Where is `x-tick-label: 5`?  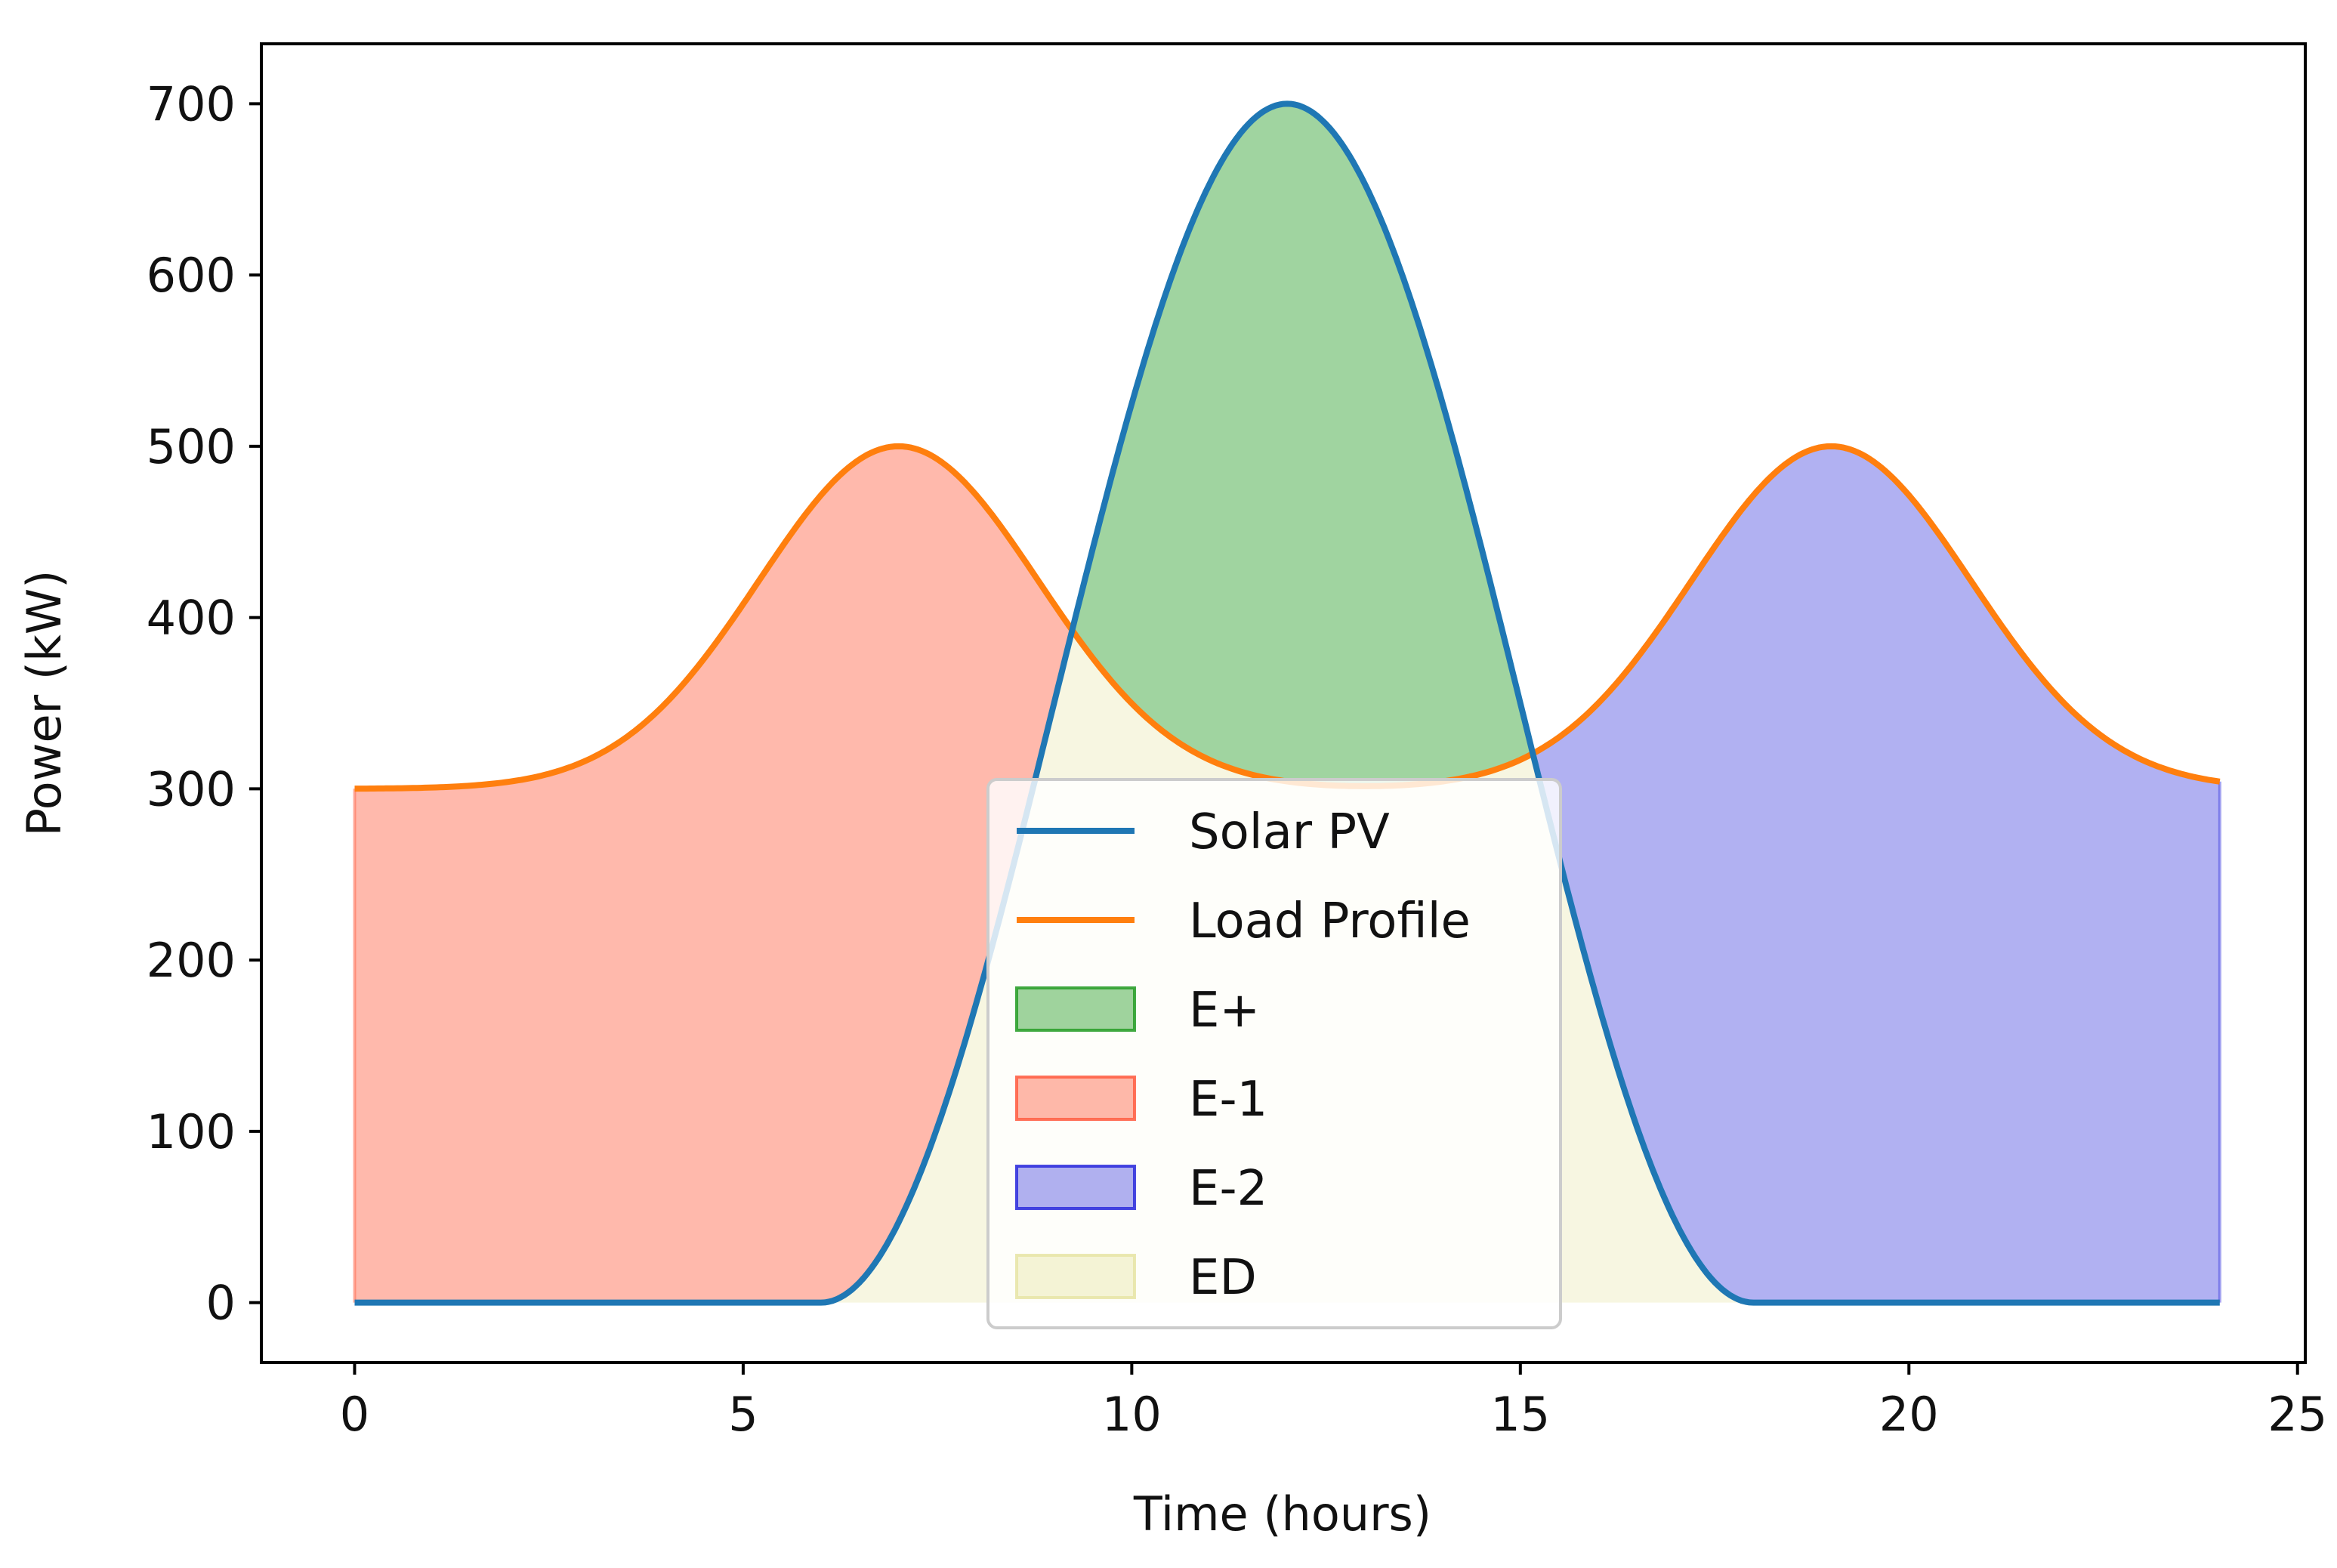
x-tick-label: 5 is located at coordinates (743, 1414).